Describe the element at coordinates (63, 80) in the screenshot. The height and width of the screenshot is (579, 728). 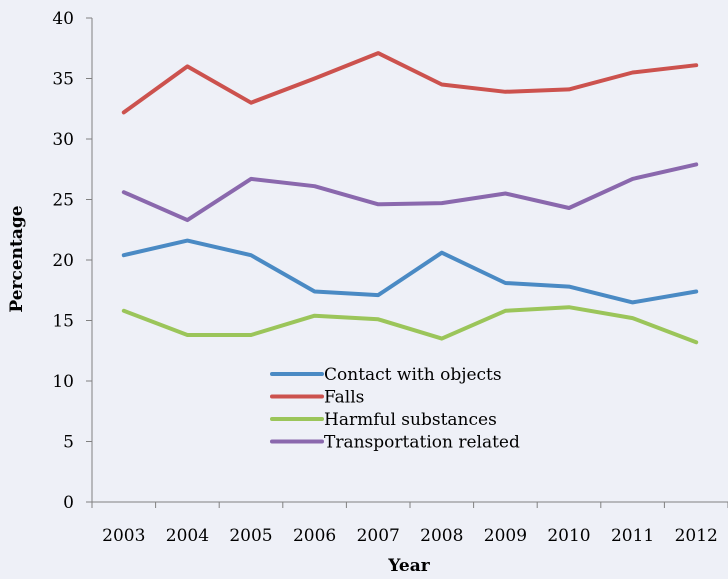
I see `y-tick-label: 35` at that location.